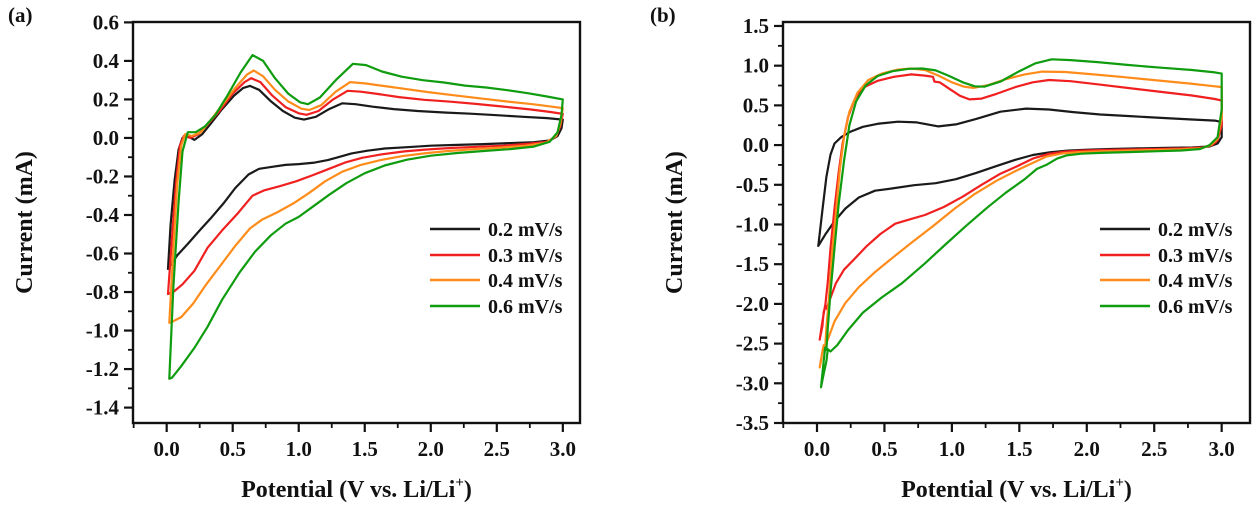 This screenshot has height=514, width=1260. Describe the element at coordinates (525, 230) in the screenshot. I see `legend-label-a-0: 0.2 mV/s` at that location.